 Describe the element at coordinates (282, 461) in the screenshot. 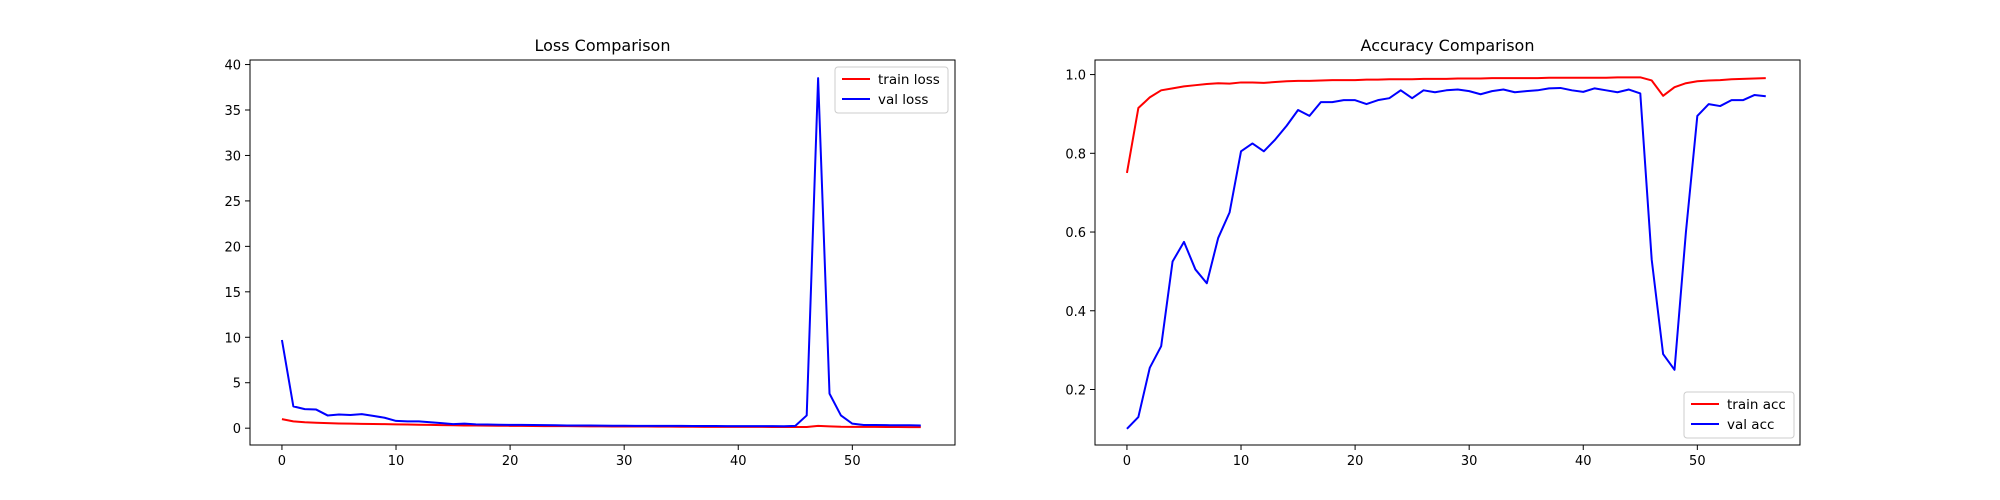

I see `loss-x-tick-label: 0` at that location.